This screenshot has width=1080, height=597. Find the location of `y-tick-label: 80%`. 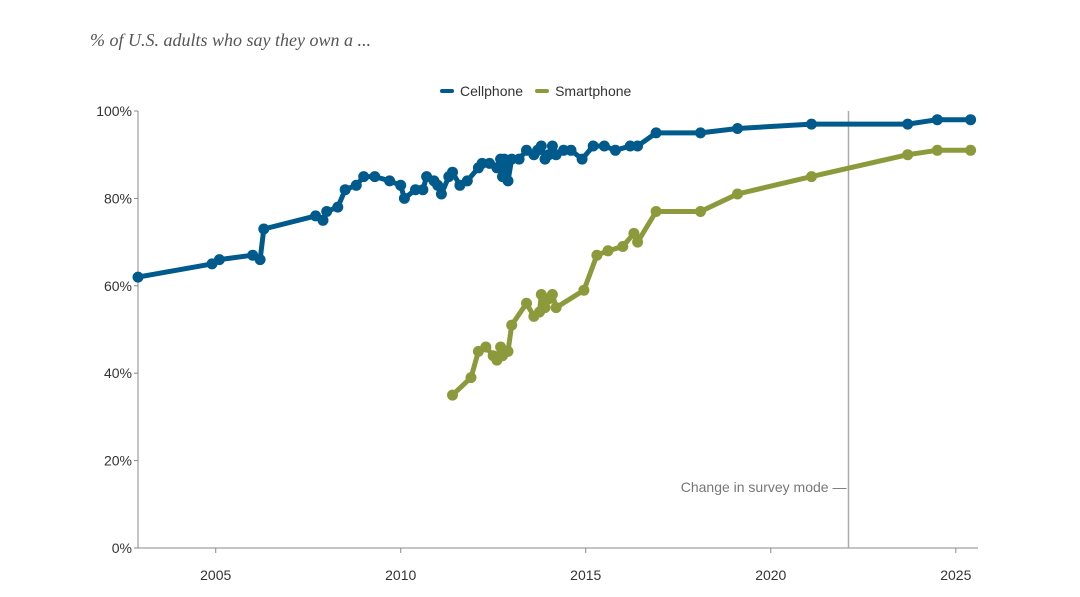

y-tick-label: 80% is located at coordinates (118, 198).